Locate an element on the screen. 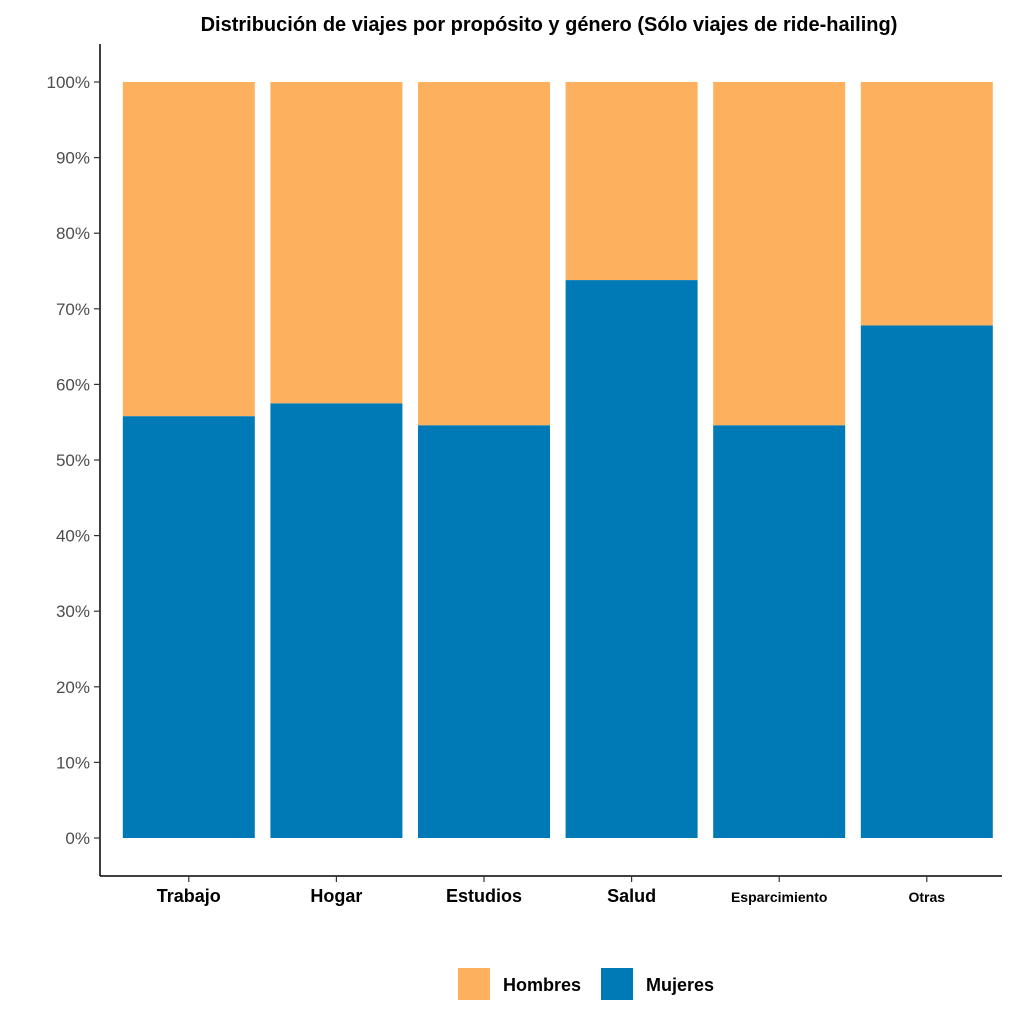 The image size is (1024, 1024). y-tick-label: 20% is located at coordinates (73, 687).